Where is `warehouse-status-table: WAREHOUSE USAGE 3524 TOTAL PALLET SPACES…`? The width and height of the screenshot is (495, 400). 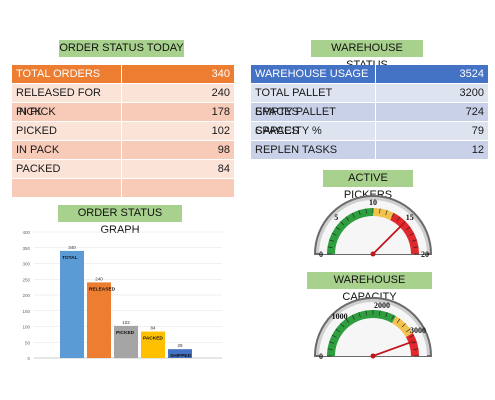
warehouse-status-table: WAREHOUSE USAGE 3524 TOTAL PALLET SPACES… is located at coordinates (369, 112).